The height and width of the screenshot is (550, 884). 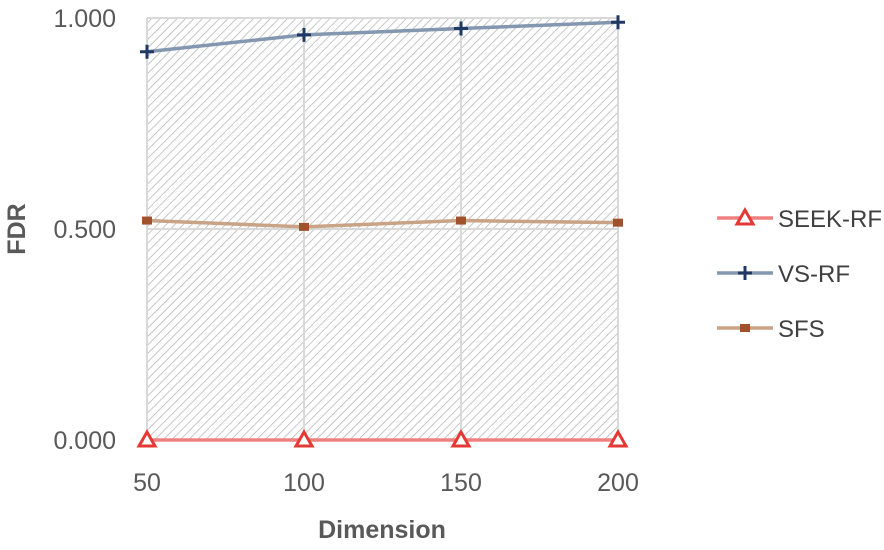 I want to click on y-tick-label: 1.000, so click(x=84, y=19).